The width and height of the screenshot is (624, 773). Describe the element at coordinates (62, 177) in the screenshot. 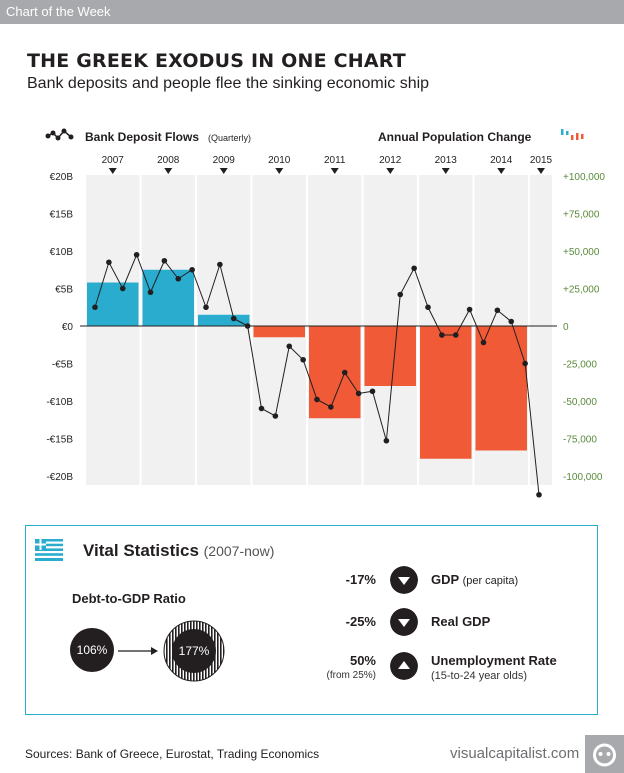

I see `left-tick-label: €20B` at that location.